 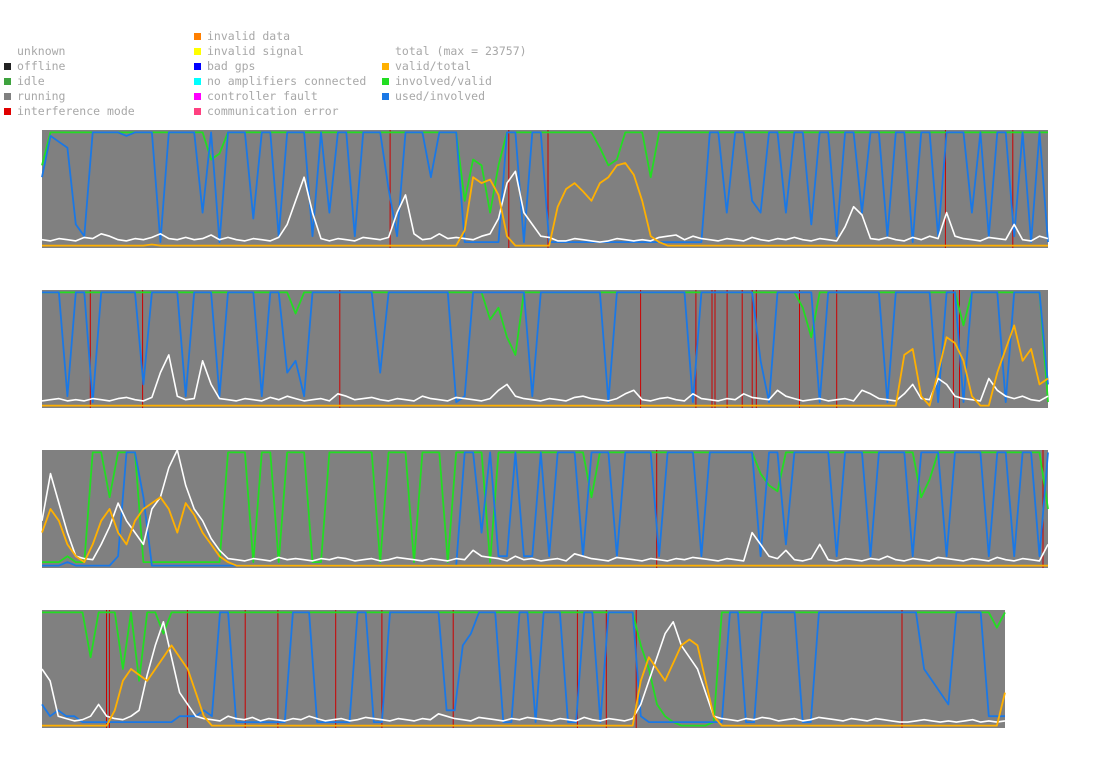 What do you see at coordinates (255, 51) in the screenshot?
I see `legend-label: invalid signal` at bounding box center [255, 51].